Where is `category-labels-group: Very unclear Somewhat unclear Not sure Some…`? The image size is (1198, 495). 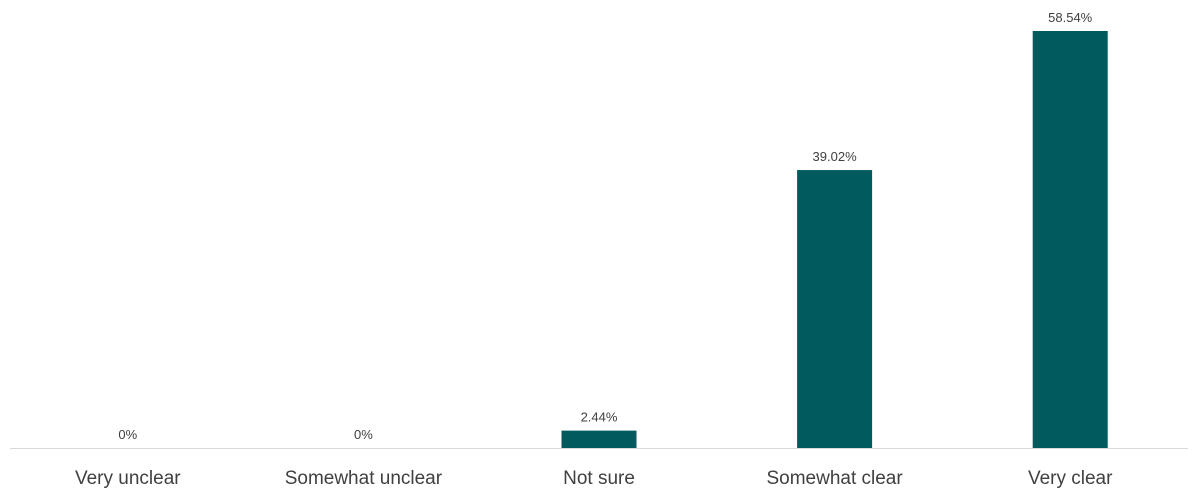 category-labels-group: Very unclear Somewhat unclear Not sure Some… is located at coordinates (594, 478).